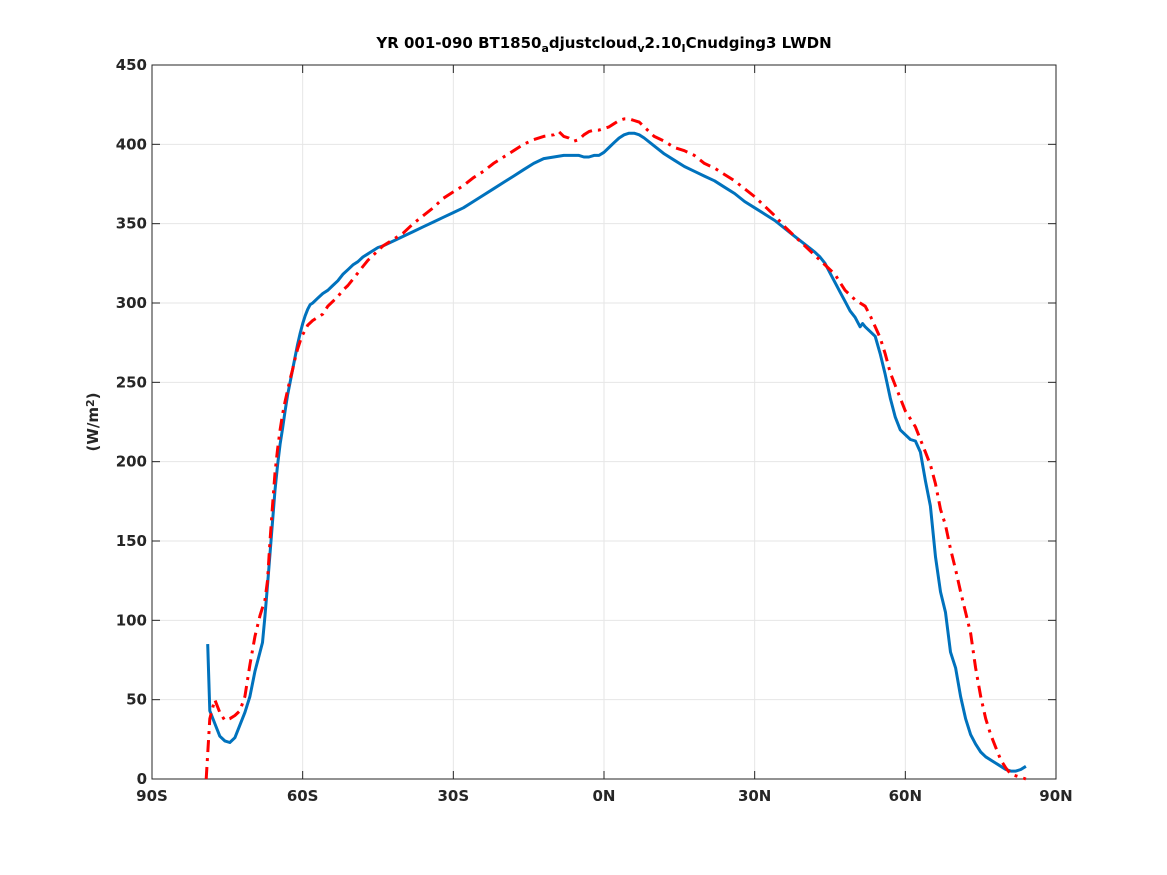  What do you see at coordinates (684, 48) in the screenshot?
I see `title-part: I` at bounding box center [684, 48].